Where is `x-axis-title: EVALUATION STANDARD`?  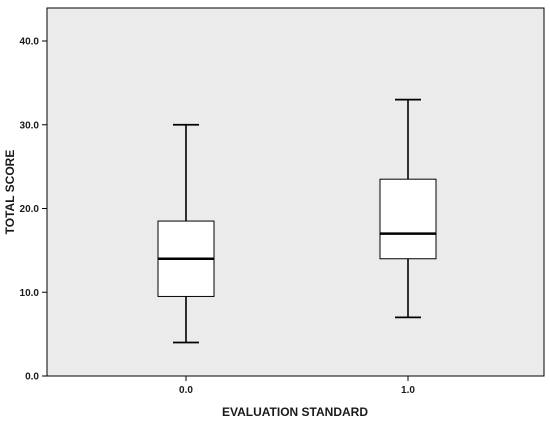
x-axis-title: EVALUATION STANDARD is located at coordinates (295, 412).